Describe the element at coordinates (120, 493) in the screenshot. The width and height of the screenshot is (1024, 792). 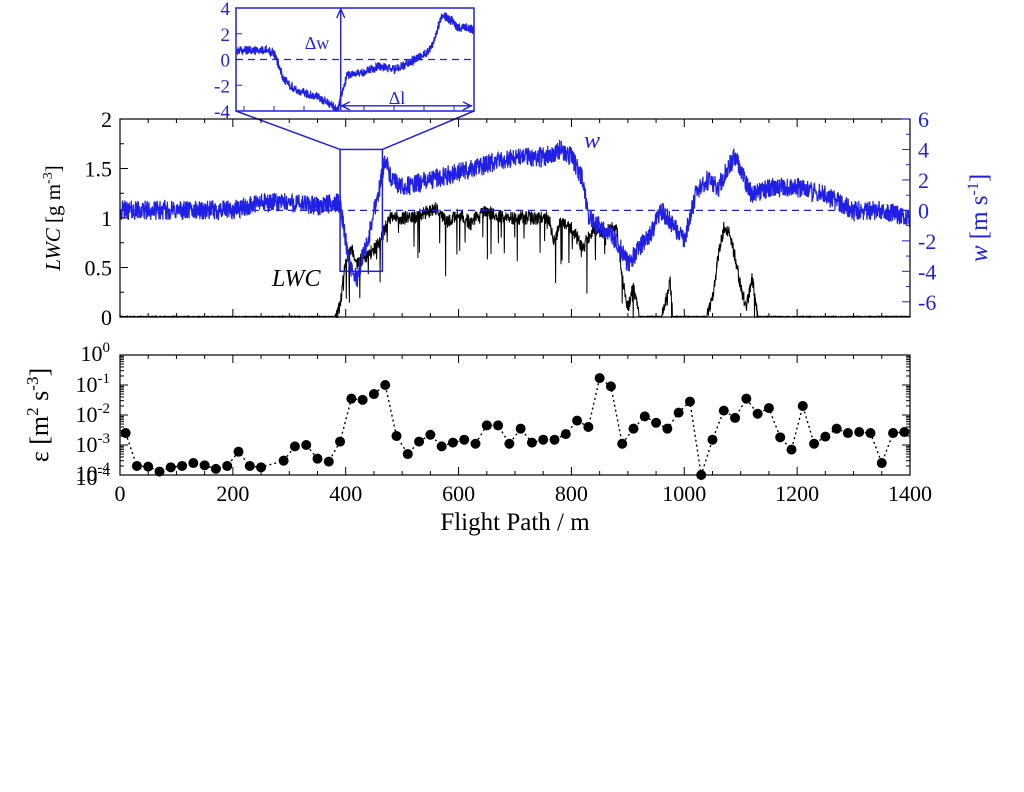
I see `bottom-x-tick-label: 0` at that location.